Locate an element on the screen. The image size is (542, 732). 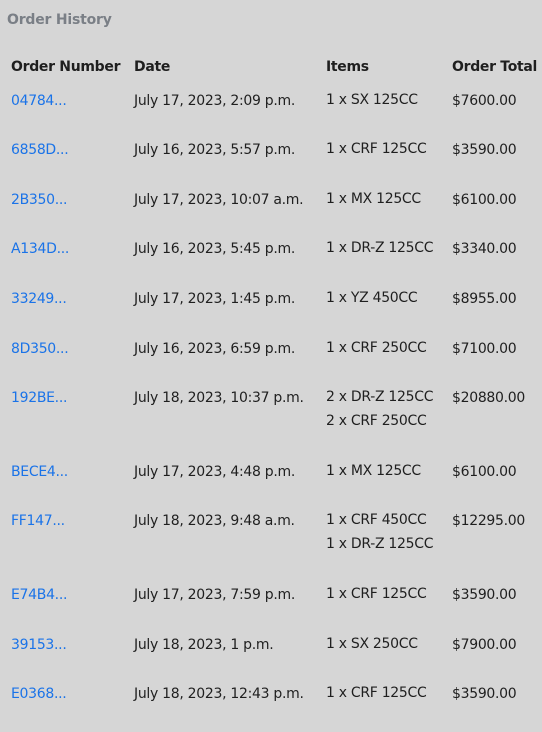
order-total: $20880.00 is located at coordinates (489, 398).